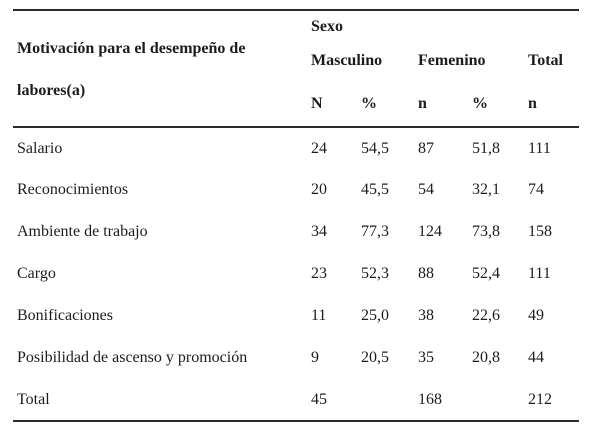 The width and height of the screenshot is (600, 435). I want to click on cell-value: 88, so click(426, 273).